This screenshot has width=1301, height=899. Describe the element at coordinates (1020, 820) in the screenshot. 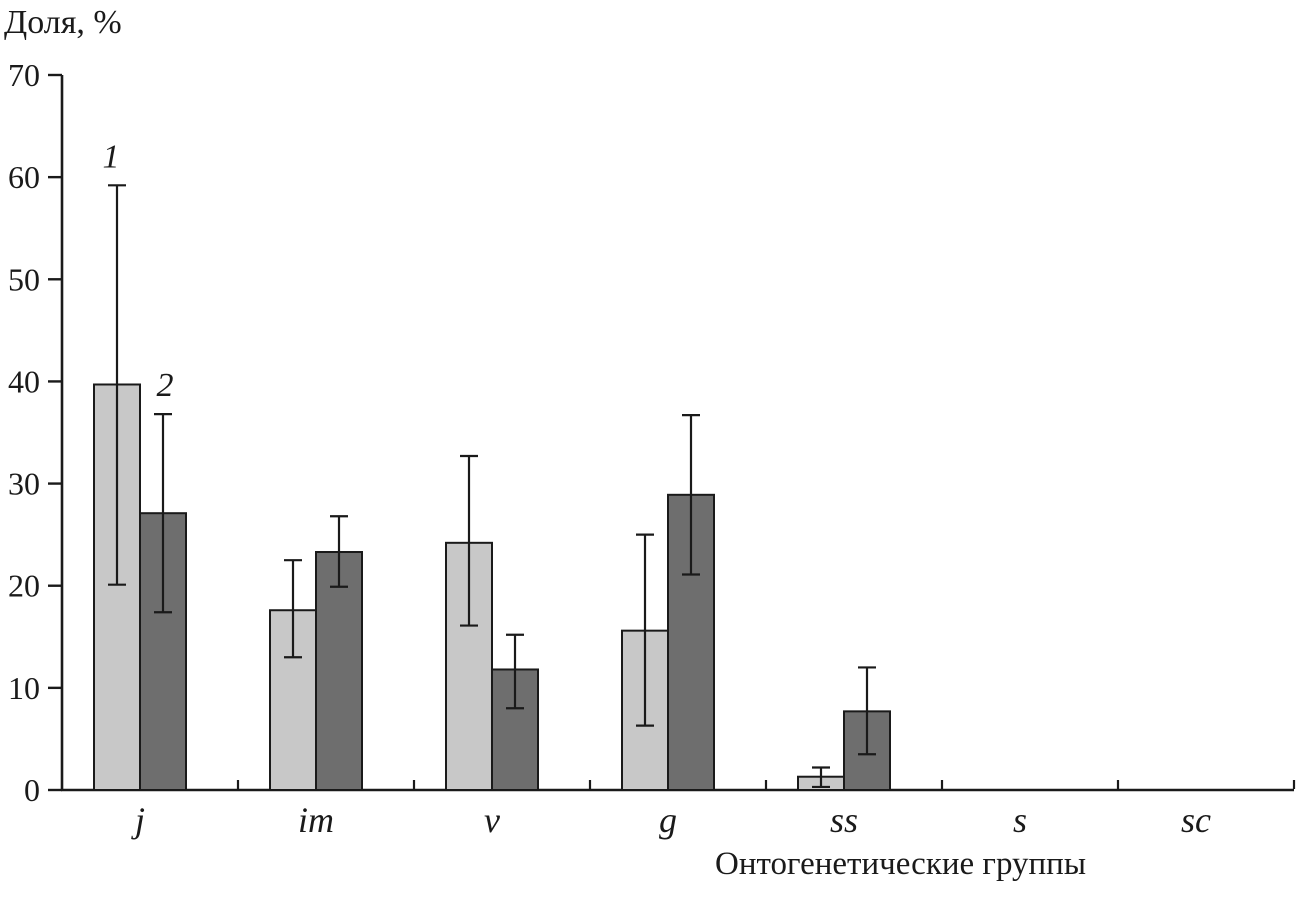

I see `category-label-s: s` at that location.